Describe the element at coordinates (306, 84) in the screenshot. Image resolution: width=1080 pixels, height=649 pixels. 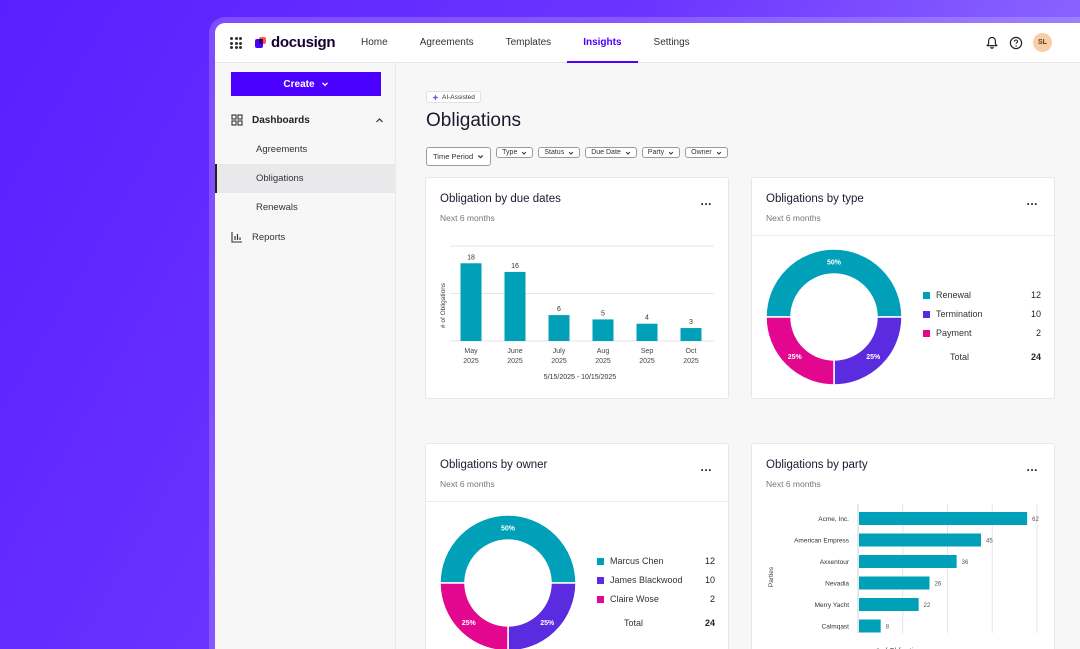
I see `create-button: Create` at that location.